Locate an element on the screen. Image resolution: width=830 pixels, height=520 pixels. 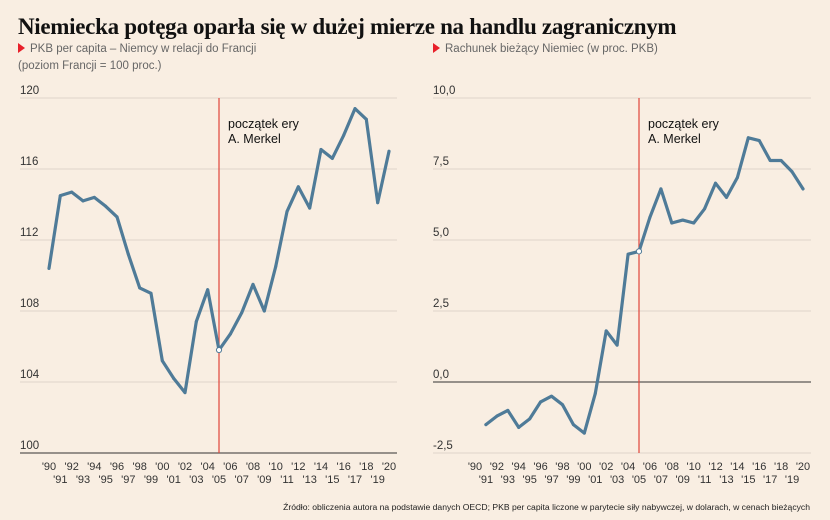
ca-xtick-label: '15 is located at coordinates (748, 480).